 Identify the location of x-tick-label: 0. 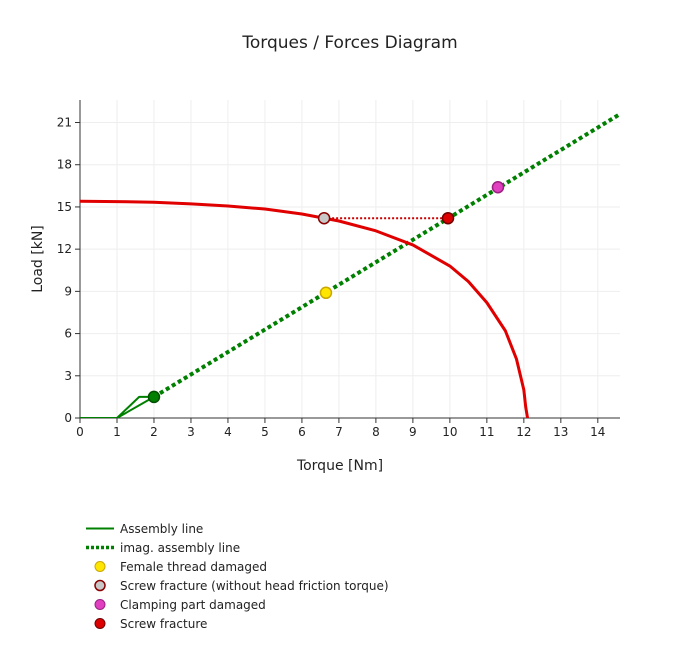
(80, 432).